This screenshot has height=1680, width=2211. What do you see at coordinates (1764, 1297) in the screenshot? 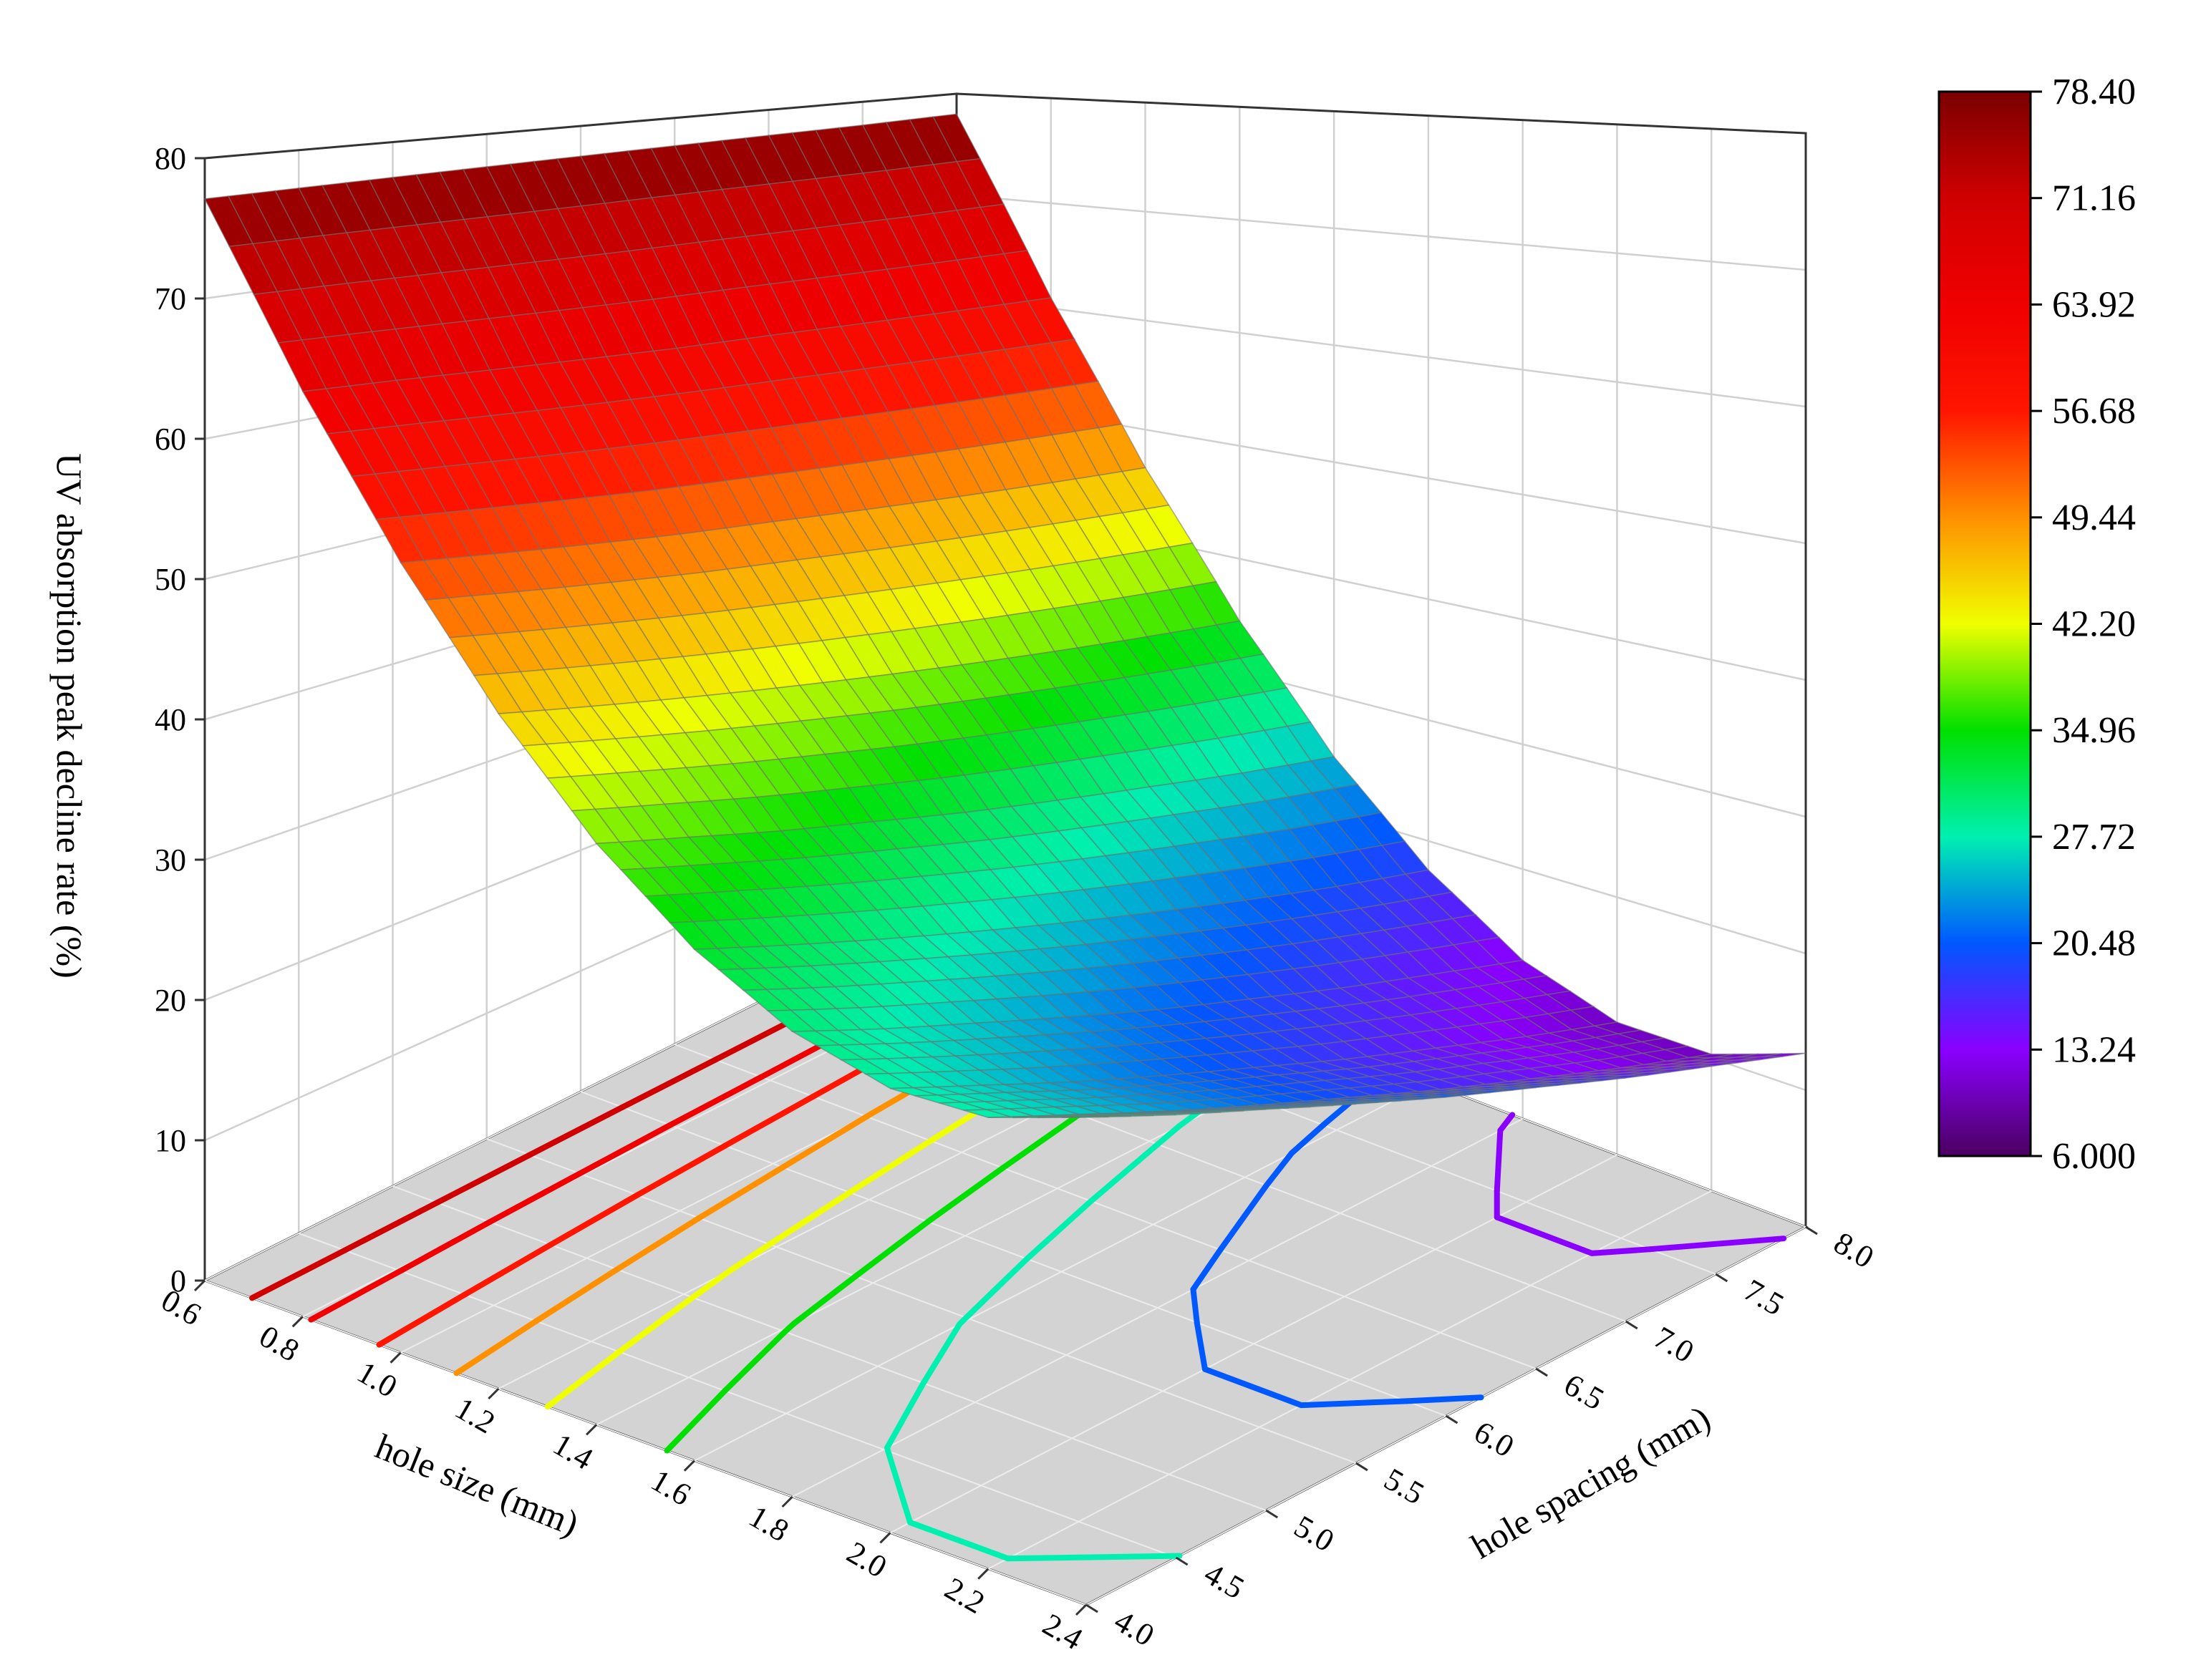
I see `y-tick-label: 7.5` at bounding box center [1764, 1297].